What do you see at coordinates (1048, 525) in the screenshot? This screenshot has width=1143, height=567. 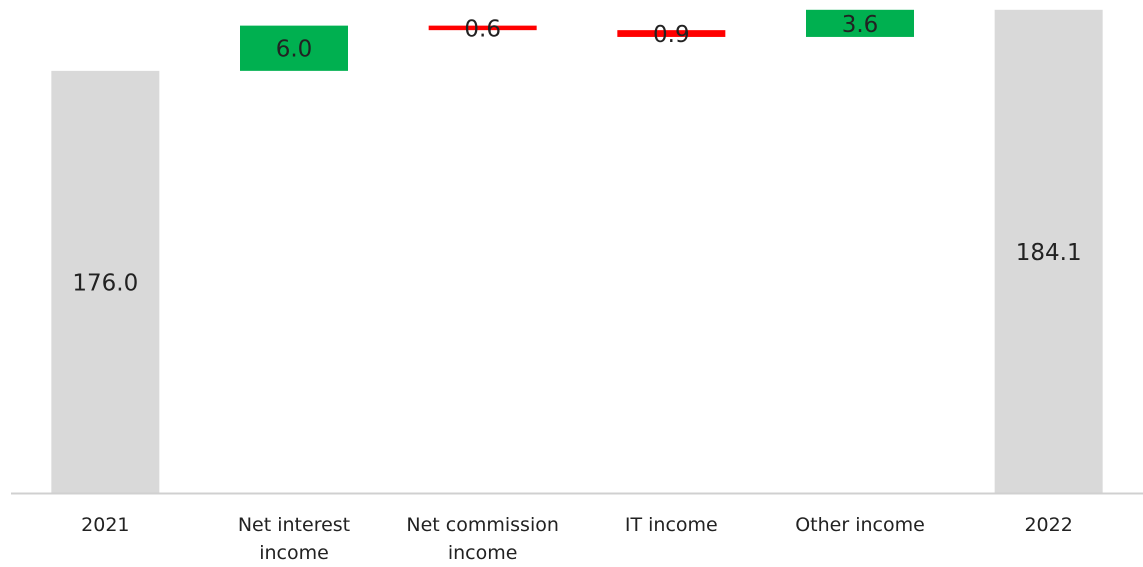 I see `x-tick-label: 2022` at bounding box center [1048, 525].